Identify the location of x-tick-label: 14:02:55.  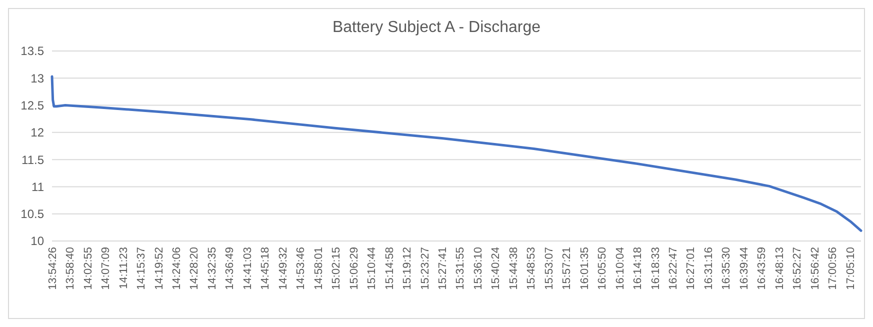
(88, 268).